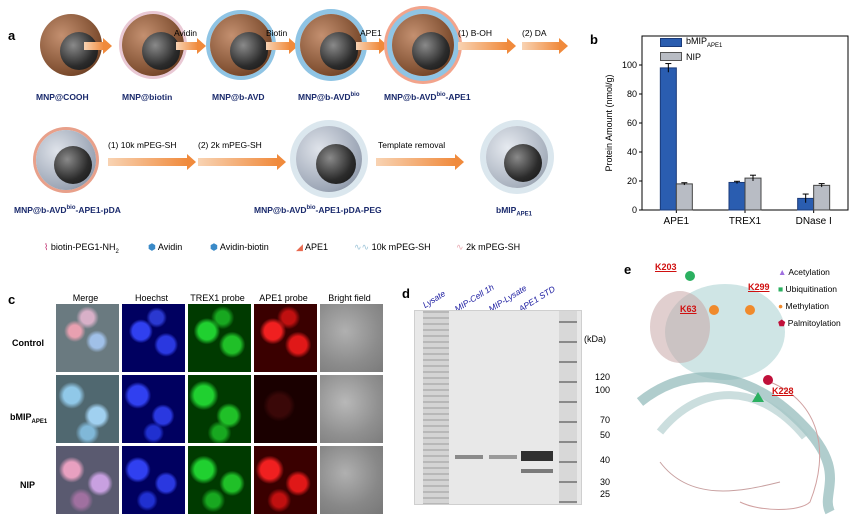  What do you see at coordinates (604, 420) in the screenshot?
I see `marker-70: 70` at bounding box center [604, 420].